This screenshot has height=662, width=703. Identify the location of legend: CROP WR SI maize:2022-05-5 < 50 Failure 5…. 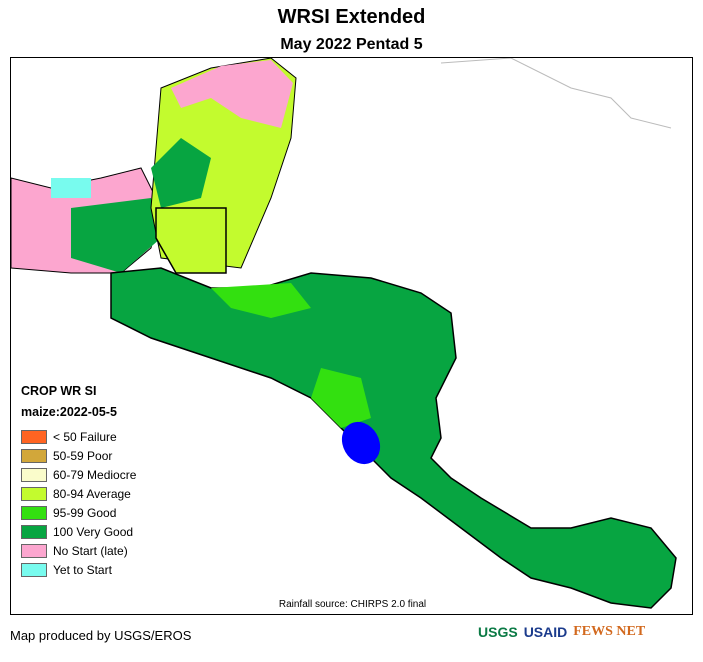
(78, 481).